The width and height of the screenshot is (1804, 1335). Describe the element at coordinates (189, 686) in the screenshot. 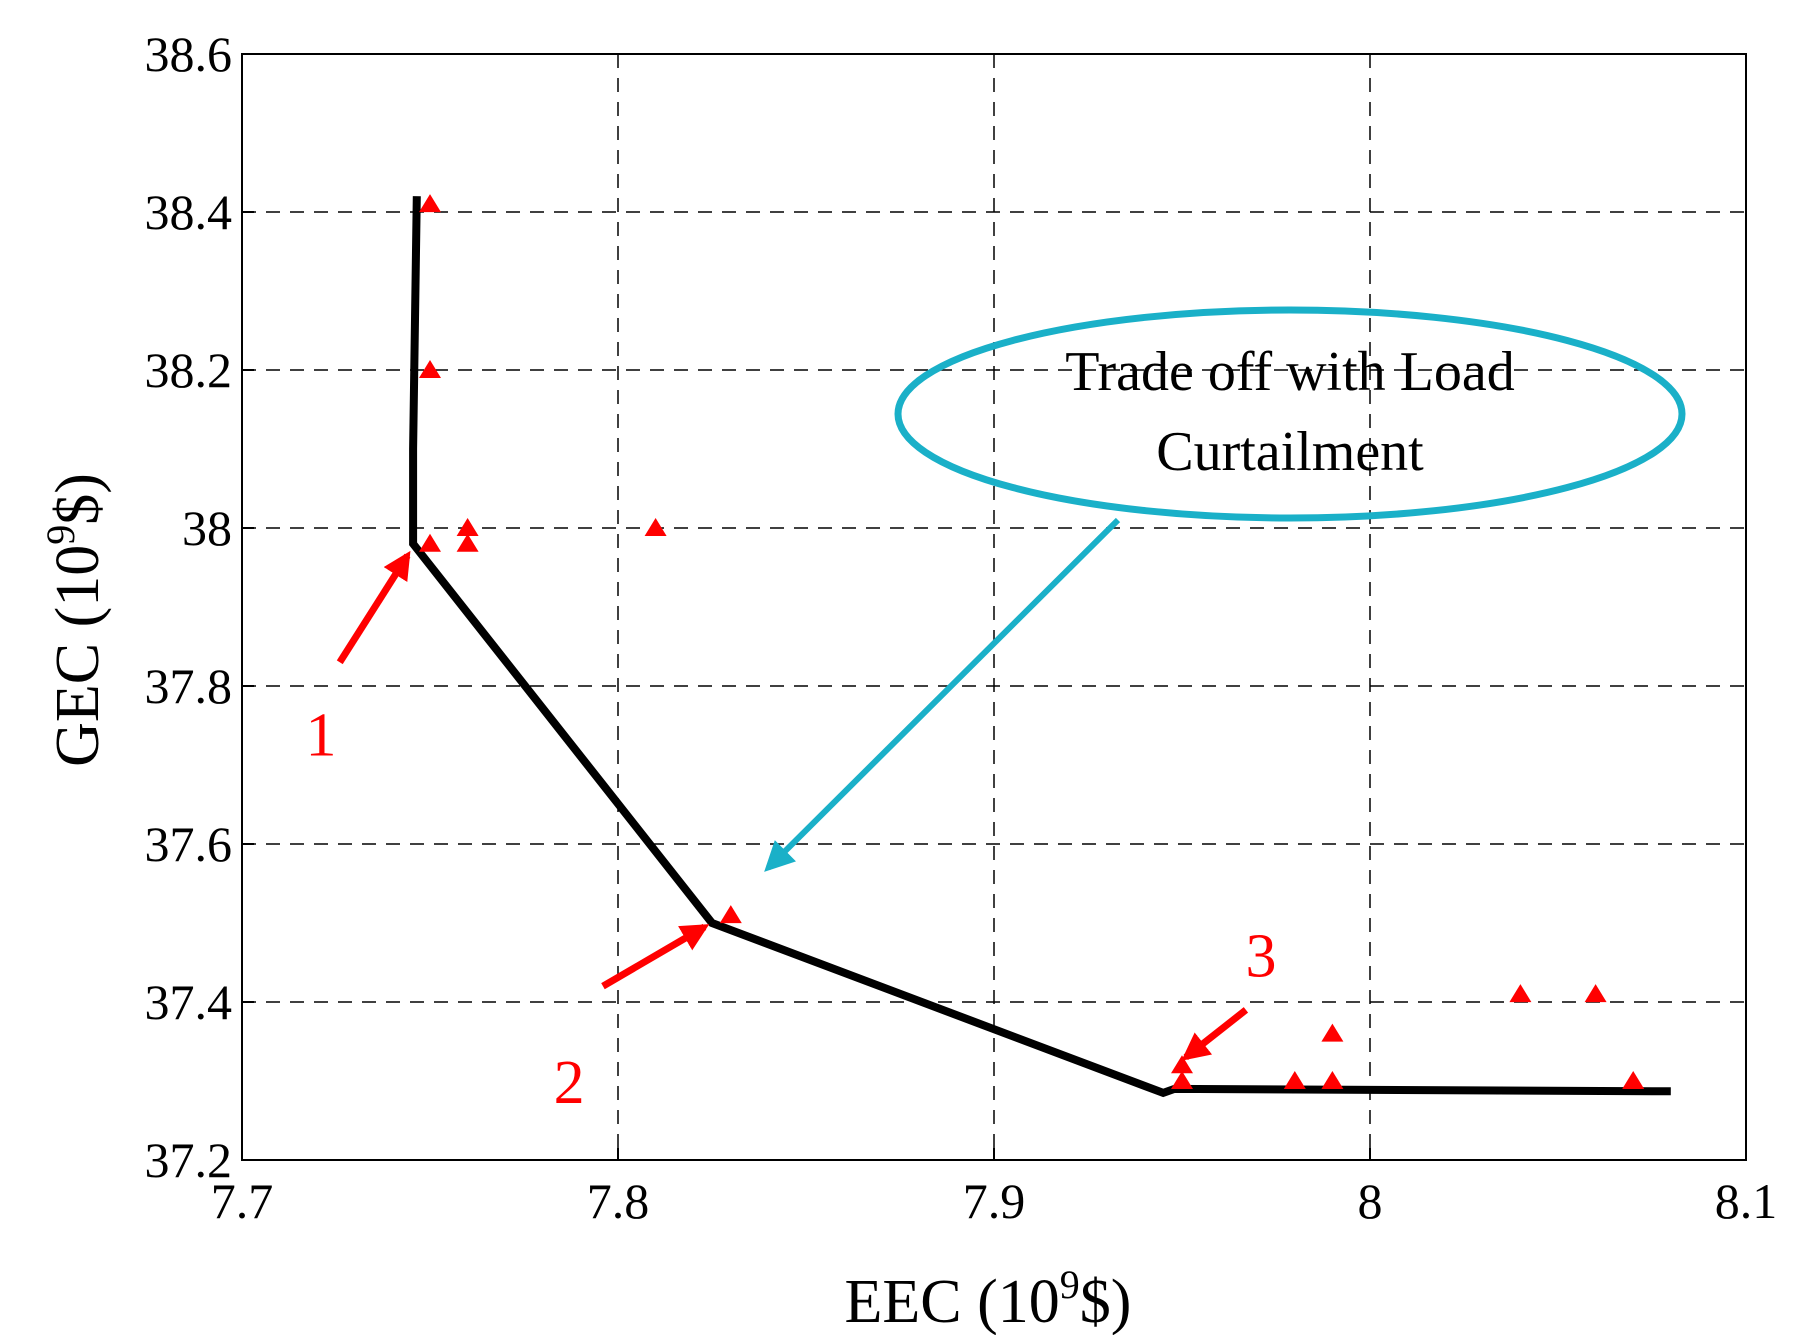

I see `y-tick-label: 37.8` at that location.